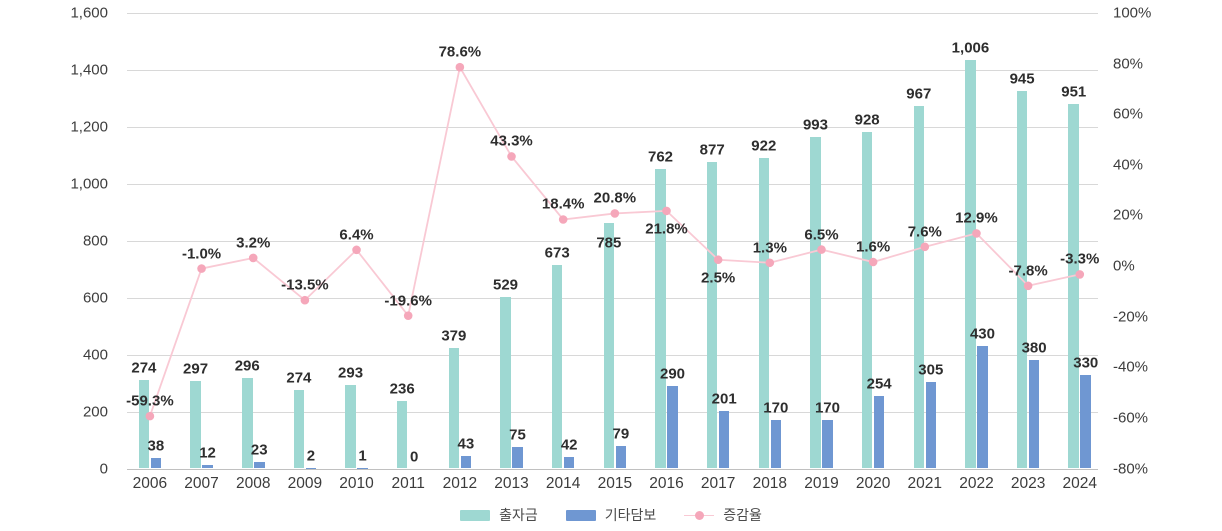  What do you see at coordinates (609, 243) in the screenshot?
I see `teal-bar-value-label: 785` at bounding box center [609, 243].